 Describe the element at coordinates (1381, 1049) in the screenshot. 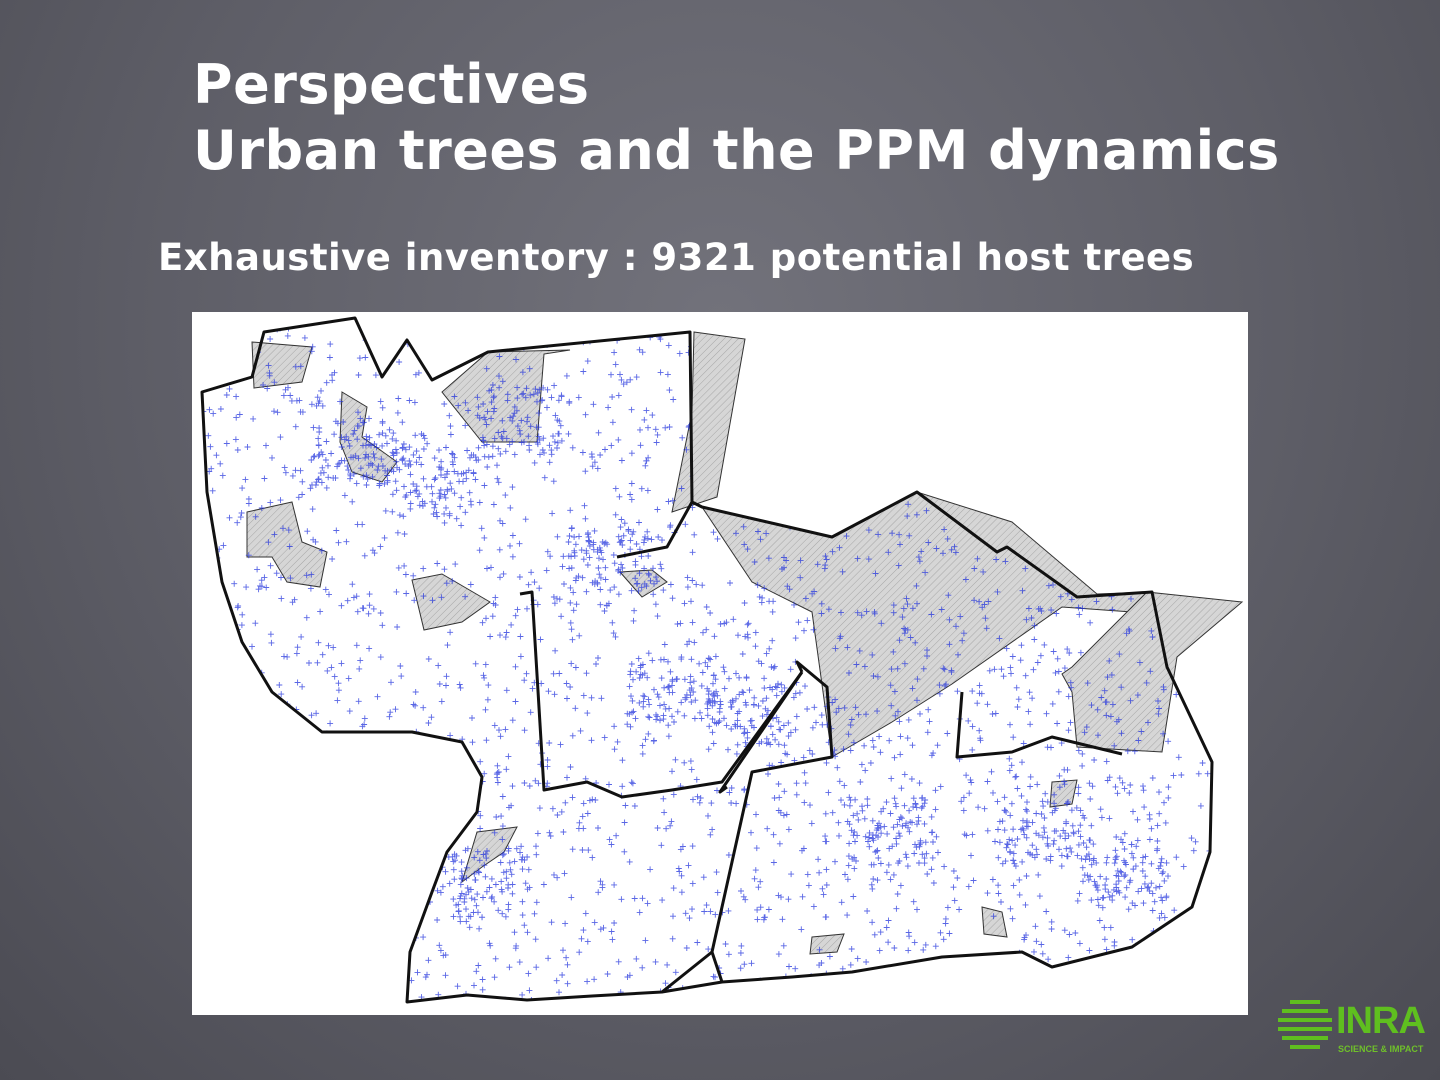

I see `logo-tagline: SCIENCE & IMPACT` at that location.